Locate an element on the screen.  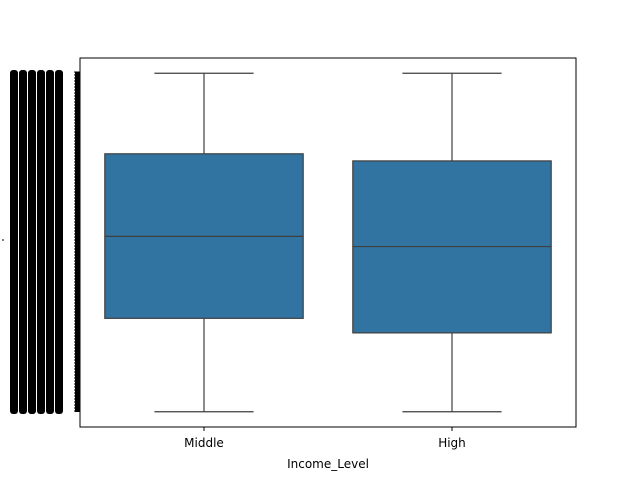
x-axis: Middle High is located at coordinates (325, 438).